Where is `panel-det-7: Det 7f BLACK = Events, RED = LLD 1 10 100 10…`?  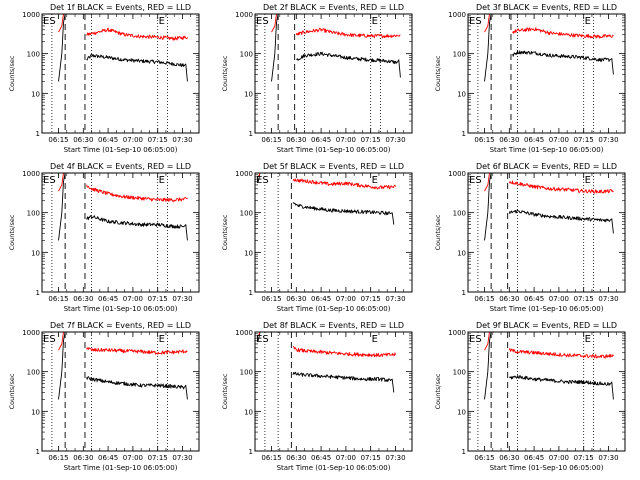 panel-det-7: Det 7f BLACK = Events, RED = LLD 1 10 100 10… is located at coordinates (104, 396).